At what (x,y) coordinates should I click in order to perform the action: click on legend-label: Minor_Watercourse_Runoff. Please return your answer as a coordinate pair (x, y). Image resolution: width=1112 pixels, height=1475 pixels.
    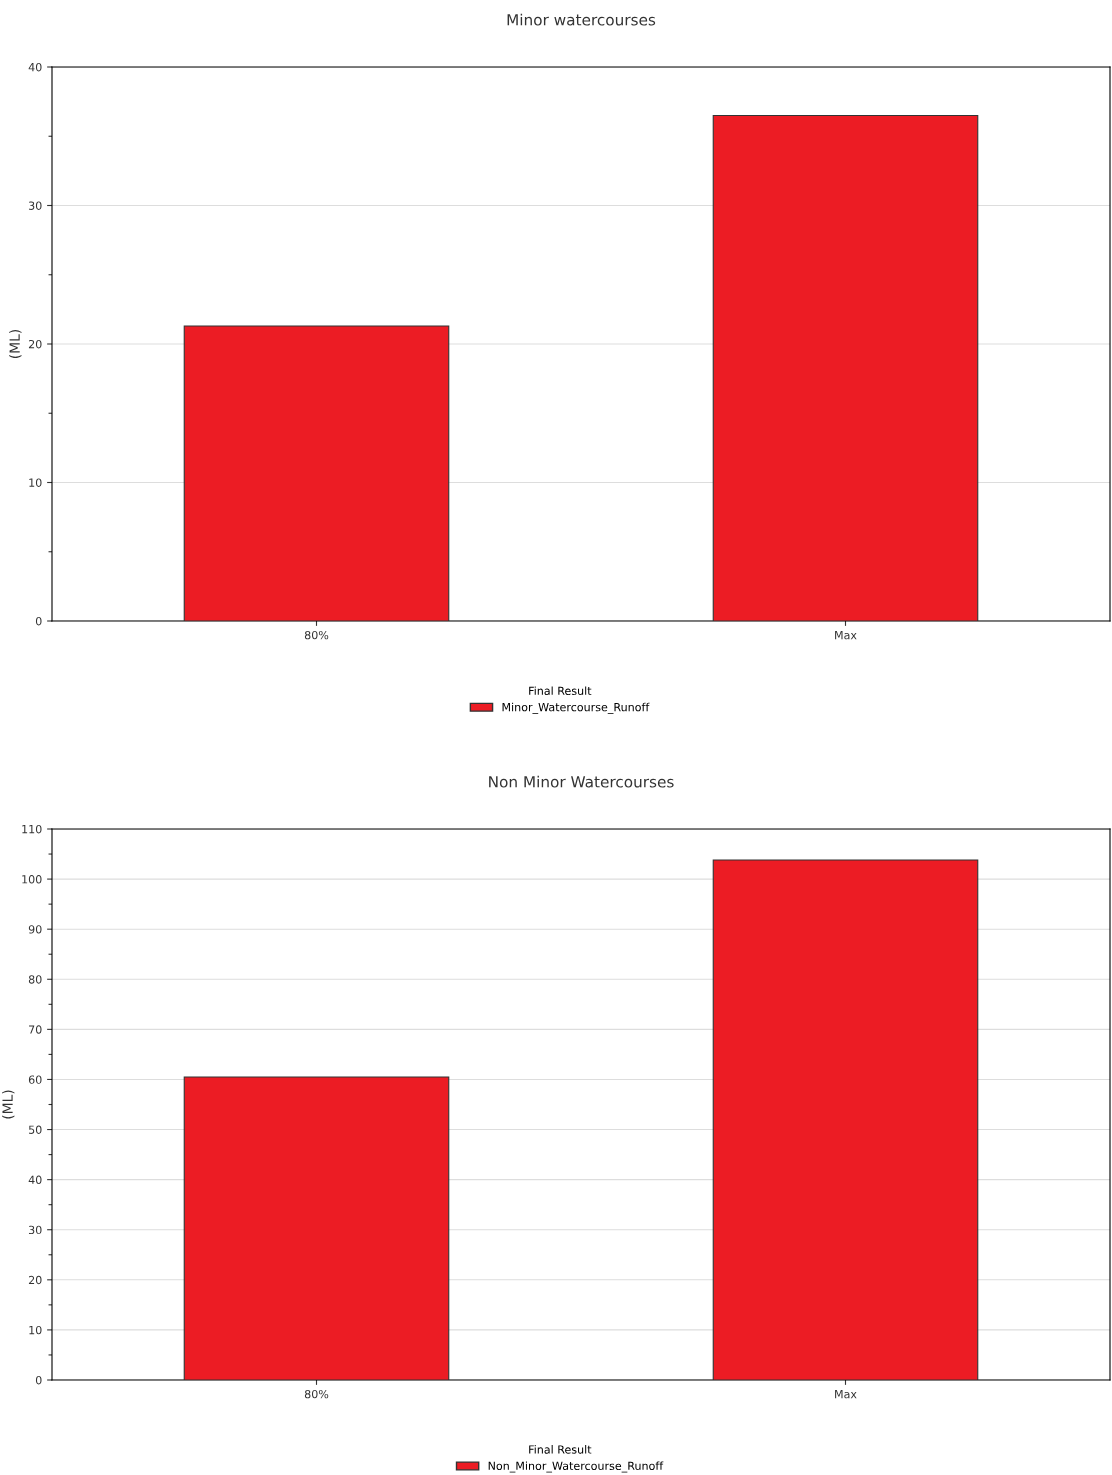
    Looking at the image, I should click on (576, 708).